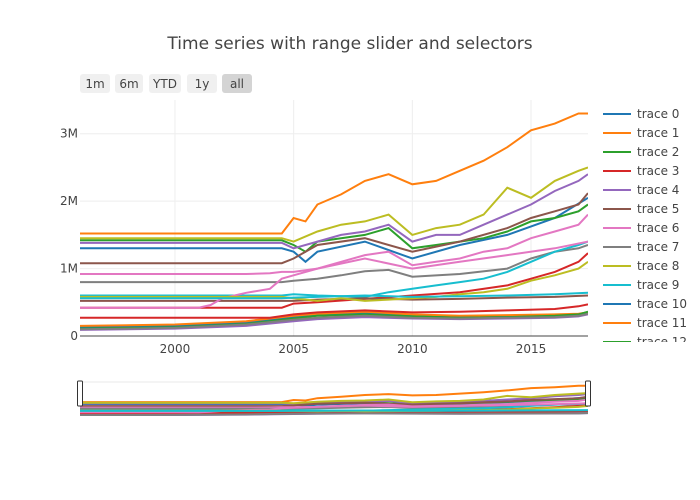 This screenshot has width=700, height=500. I want to click on legend-label: trace 3, so click(658, 171).